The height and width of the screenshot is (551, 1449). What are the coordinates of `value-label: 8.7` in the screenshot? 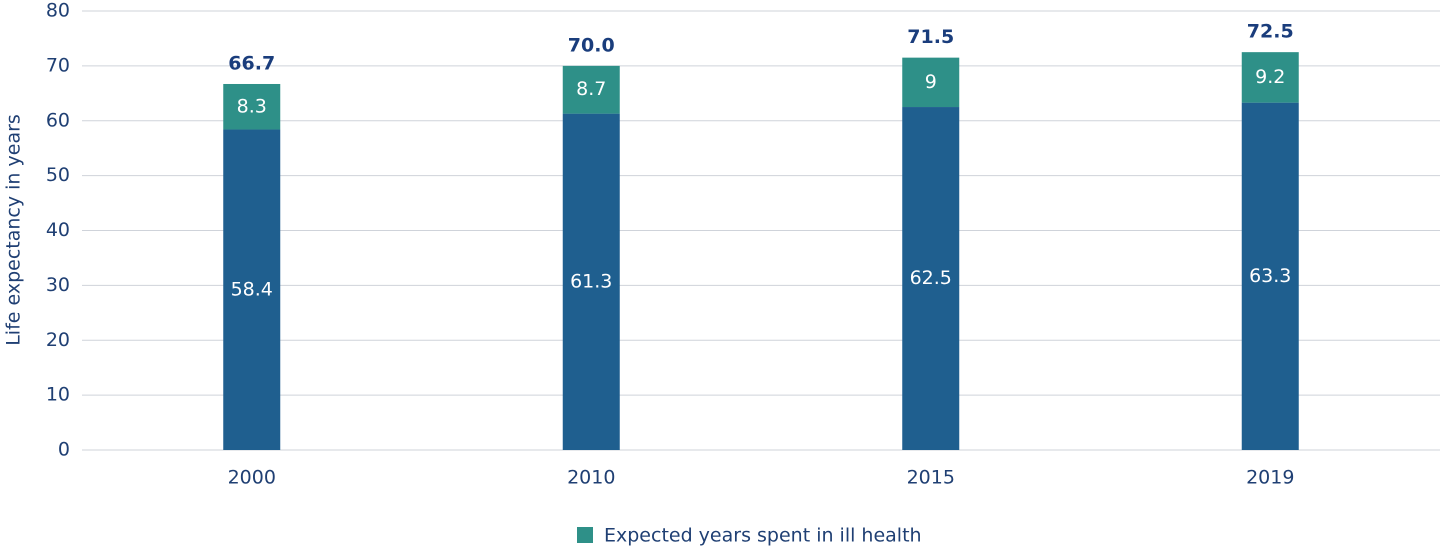 It's located at (591, 89).